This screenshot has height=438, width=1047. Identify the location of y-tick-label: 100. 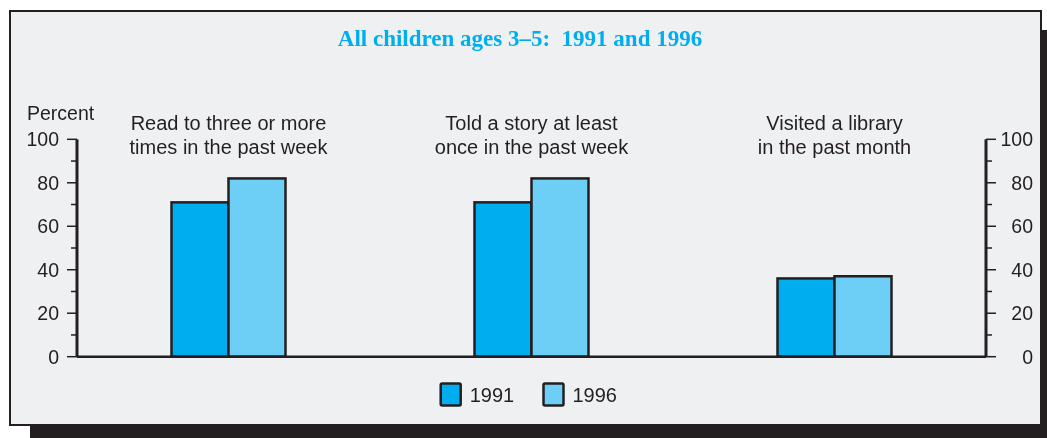
(43, 139).